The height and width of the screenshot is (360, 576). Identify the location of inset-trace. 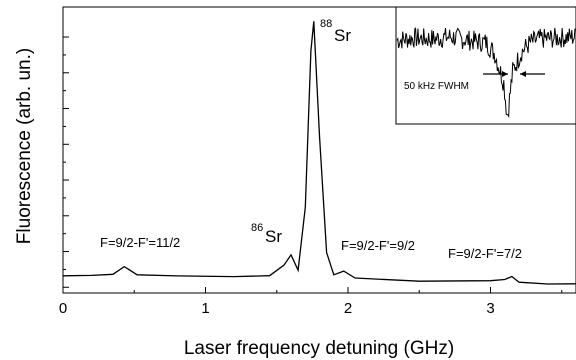
(486, 73).